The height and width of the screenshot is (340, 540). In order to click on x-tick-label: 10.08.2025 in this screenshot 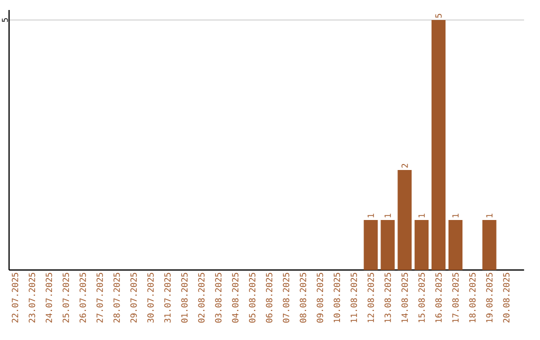, I will do `click(337, 297)`.